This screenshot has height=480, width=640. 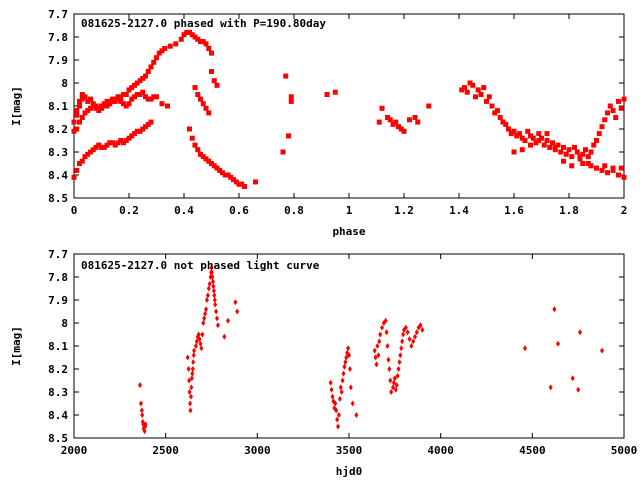 What do you see at coordinates (58, 14) in the screenshot?
I see `top-y-tick-label: 7.7` at bounding box center [58, 14].